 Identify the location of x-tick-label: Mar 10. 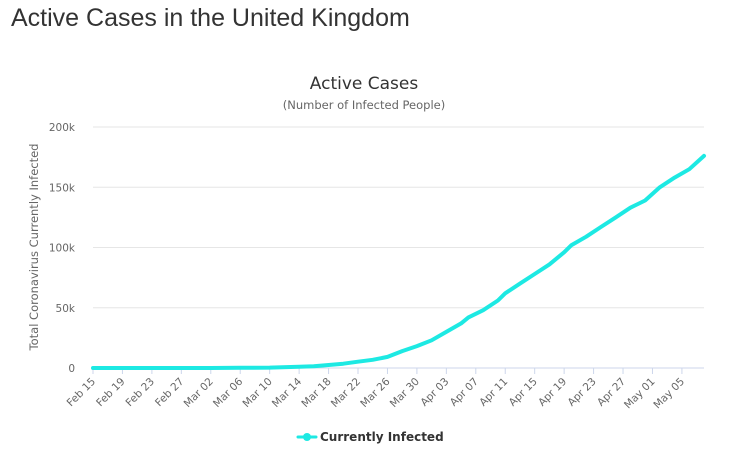
(257, 393).